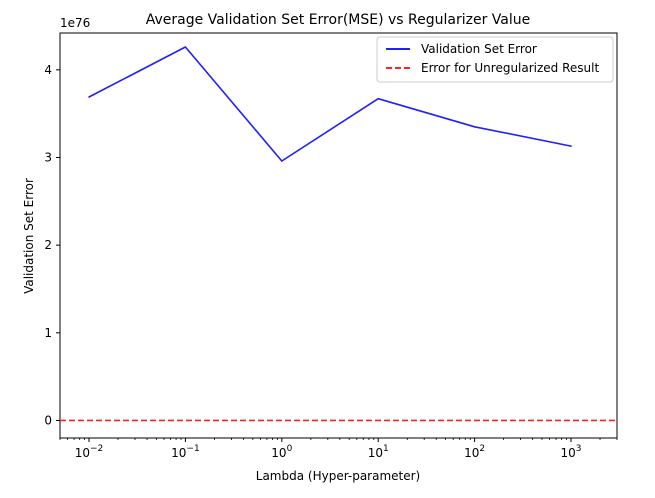 The height and width of the screenshot is (498, 655). Describe the element at coordinates (185, 452) in the screenshot. I see `x-tick-label: 10⁻¹` at that location.